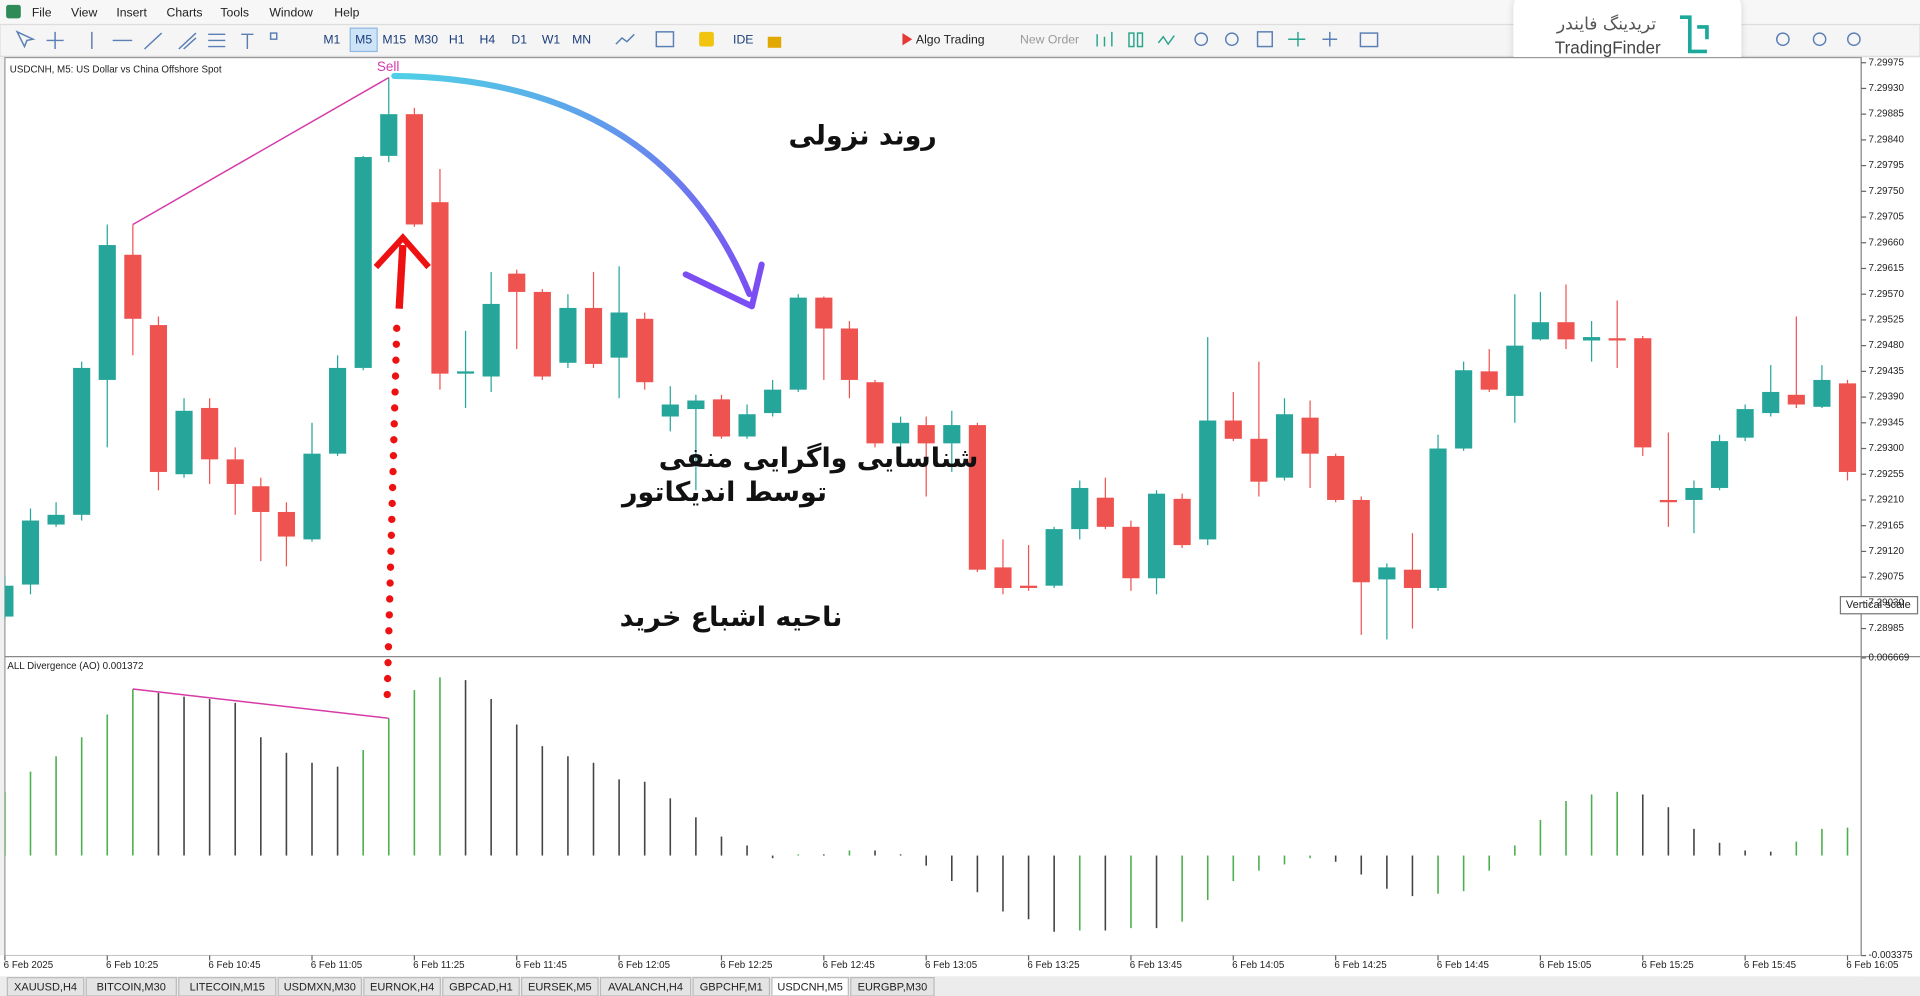  What do you see at coordinates (337, 965) in the screenshot?
I see `x-tick-label: 6 Feb 11:05` at bounding box center [337, 965].